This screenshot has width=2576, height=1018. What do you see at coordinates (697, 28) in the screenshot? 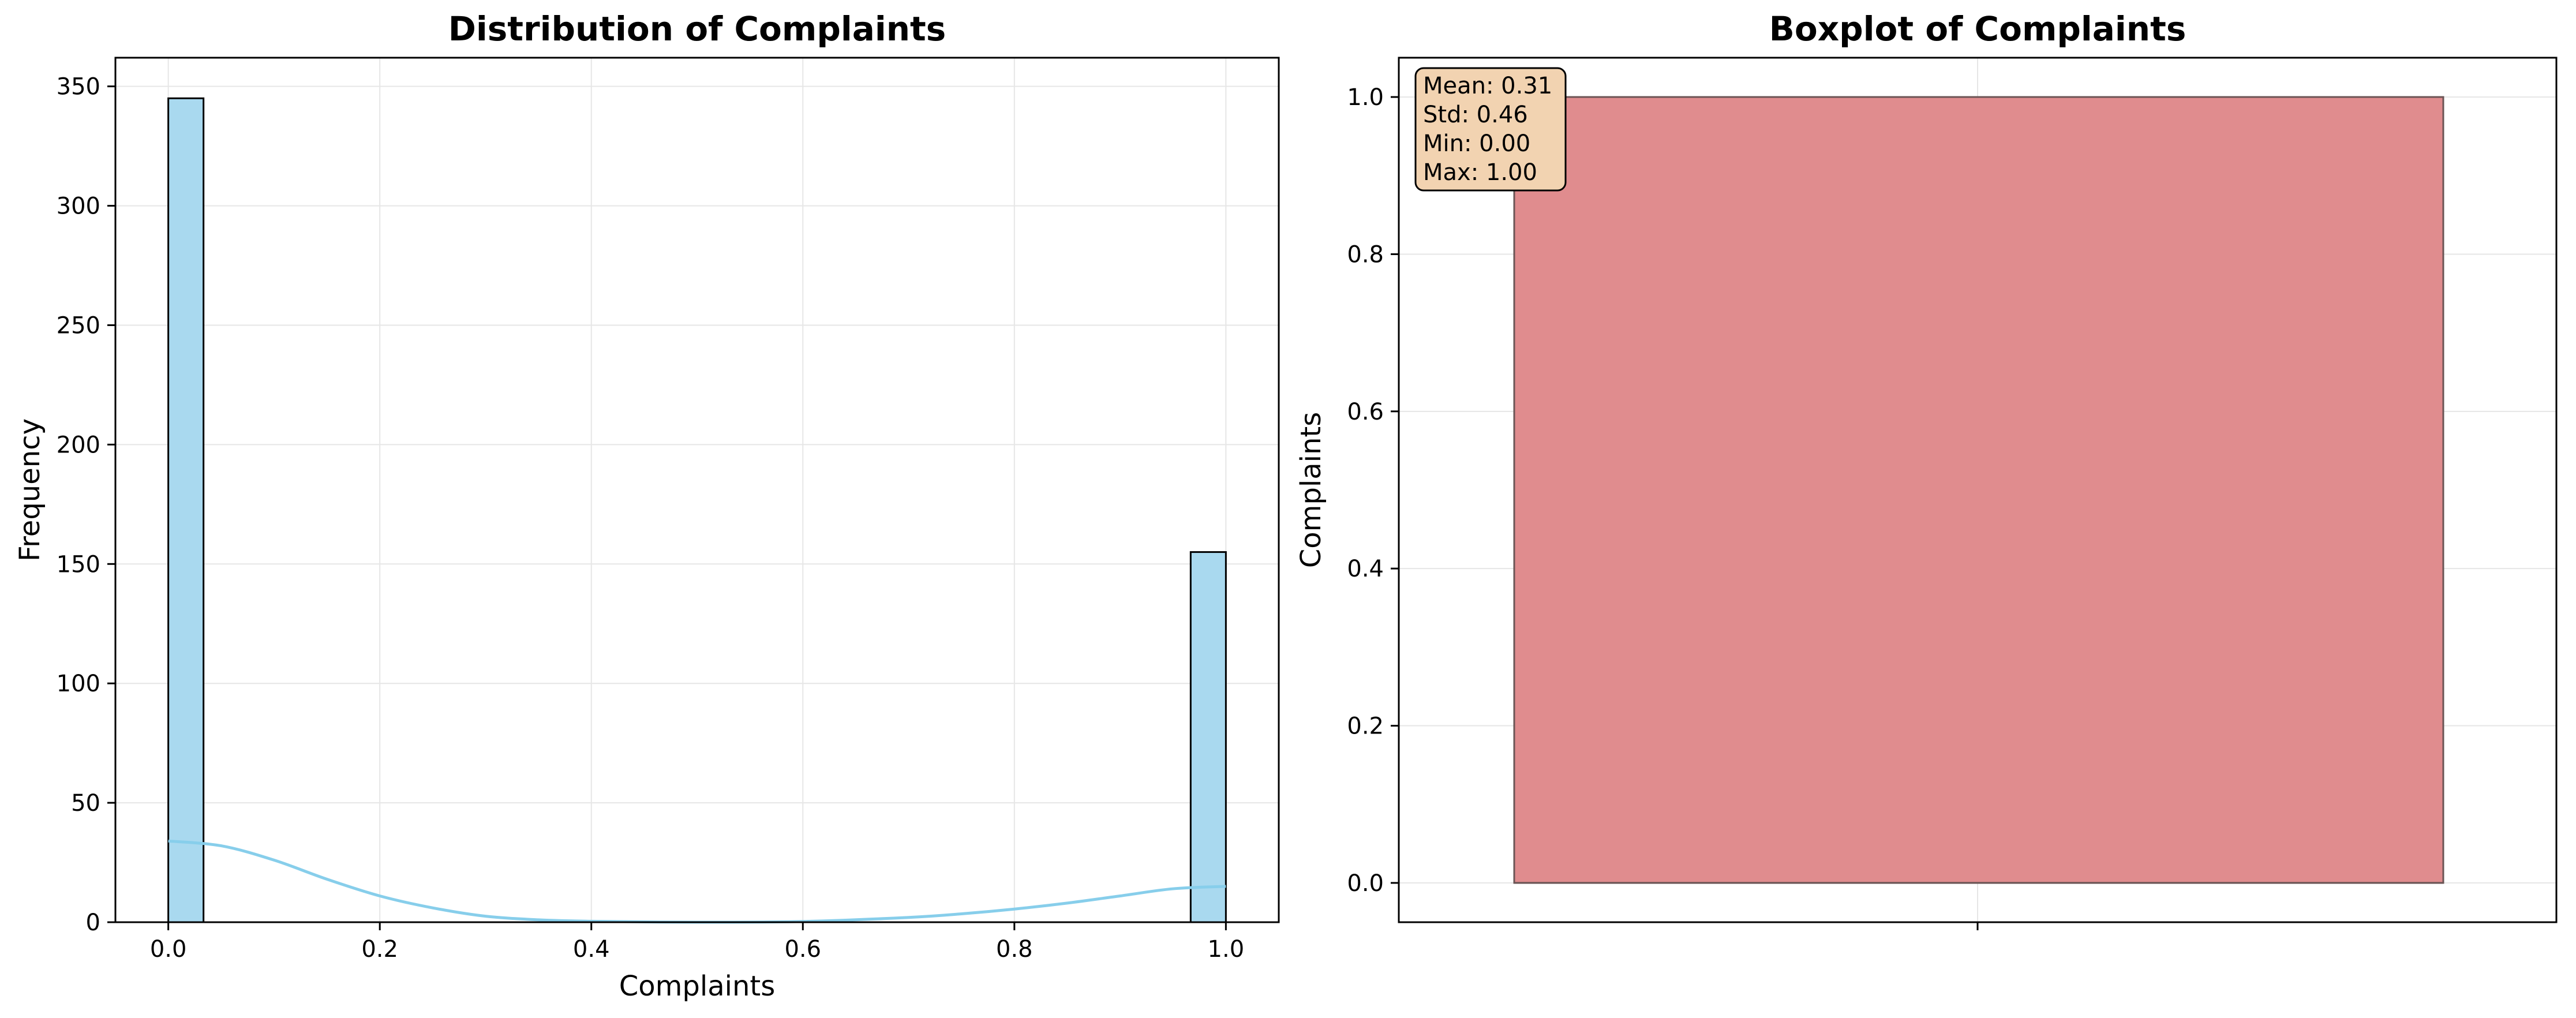
I see `histogram-title: Distribution of Complaints` at bounding box center [697, 28].